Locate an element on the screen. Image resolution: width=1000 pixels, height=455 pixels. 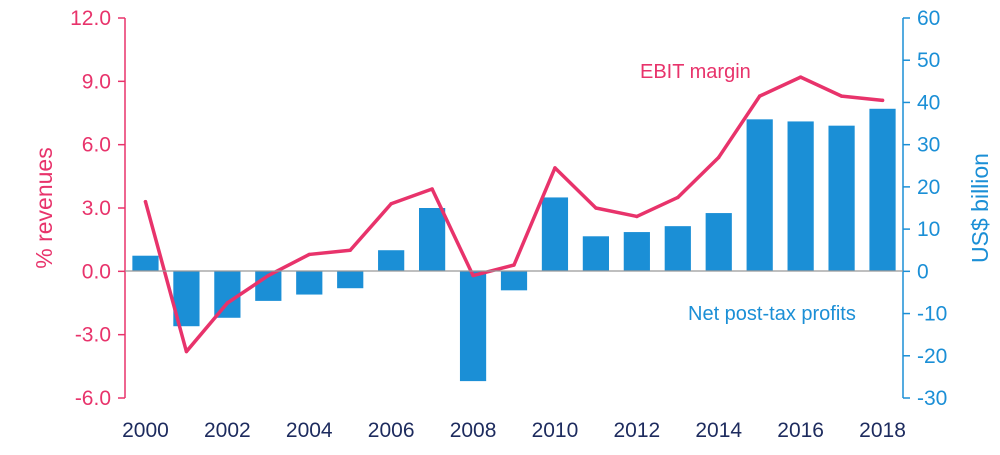
bar-2015 is located at coordinates (759, 195).